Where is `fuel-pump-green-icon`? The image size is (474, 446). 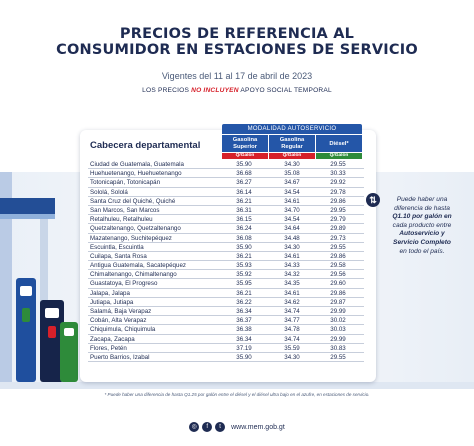 fuel-pump-green-icon is located at coordinates (69, 352).